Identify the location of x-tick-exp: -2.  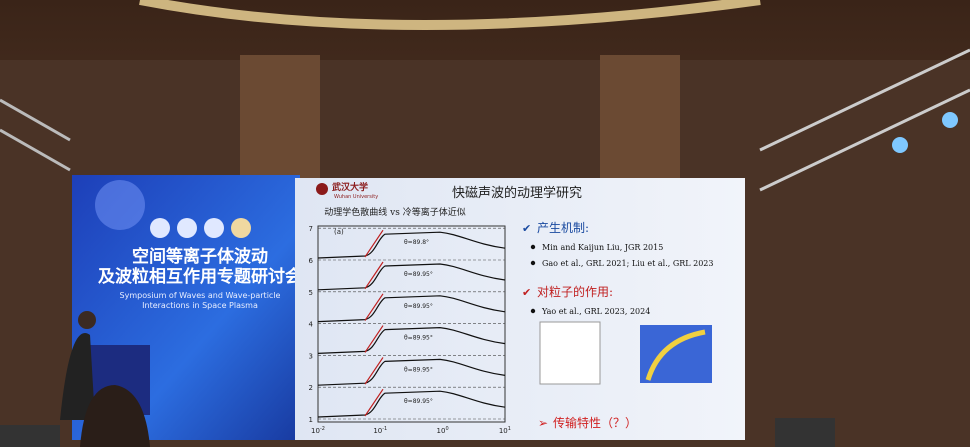
(322, 429).